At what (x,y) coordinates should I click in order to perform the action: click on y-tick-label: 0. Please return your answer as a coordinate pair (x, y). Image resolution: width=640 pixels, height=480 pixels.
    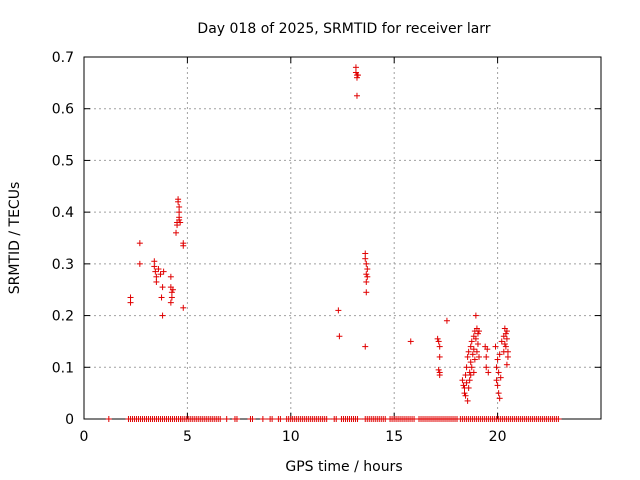
    Looking at the image, I should click on (69, 420).